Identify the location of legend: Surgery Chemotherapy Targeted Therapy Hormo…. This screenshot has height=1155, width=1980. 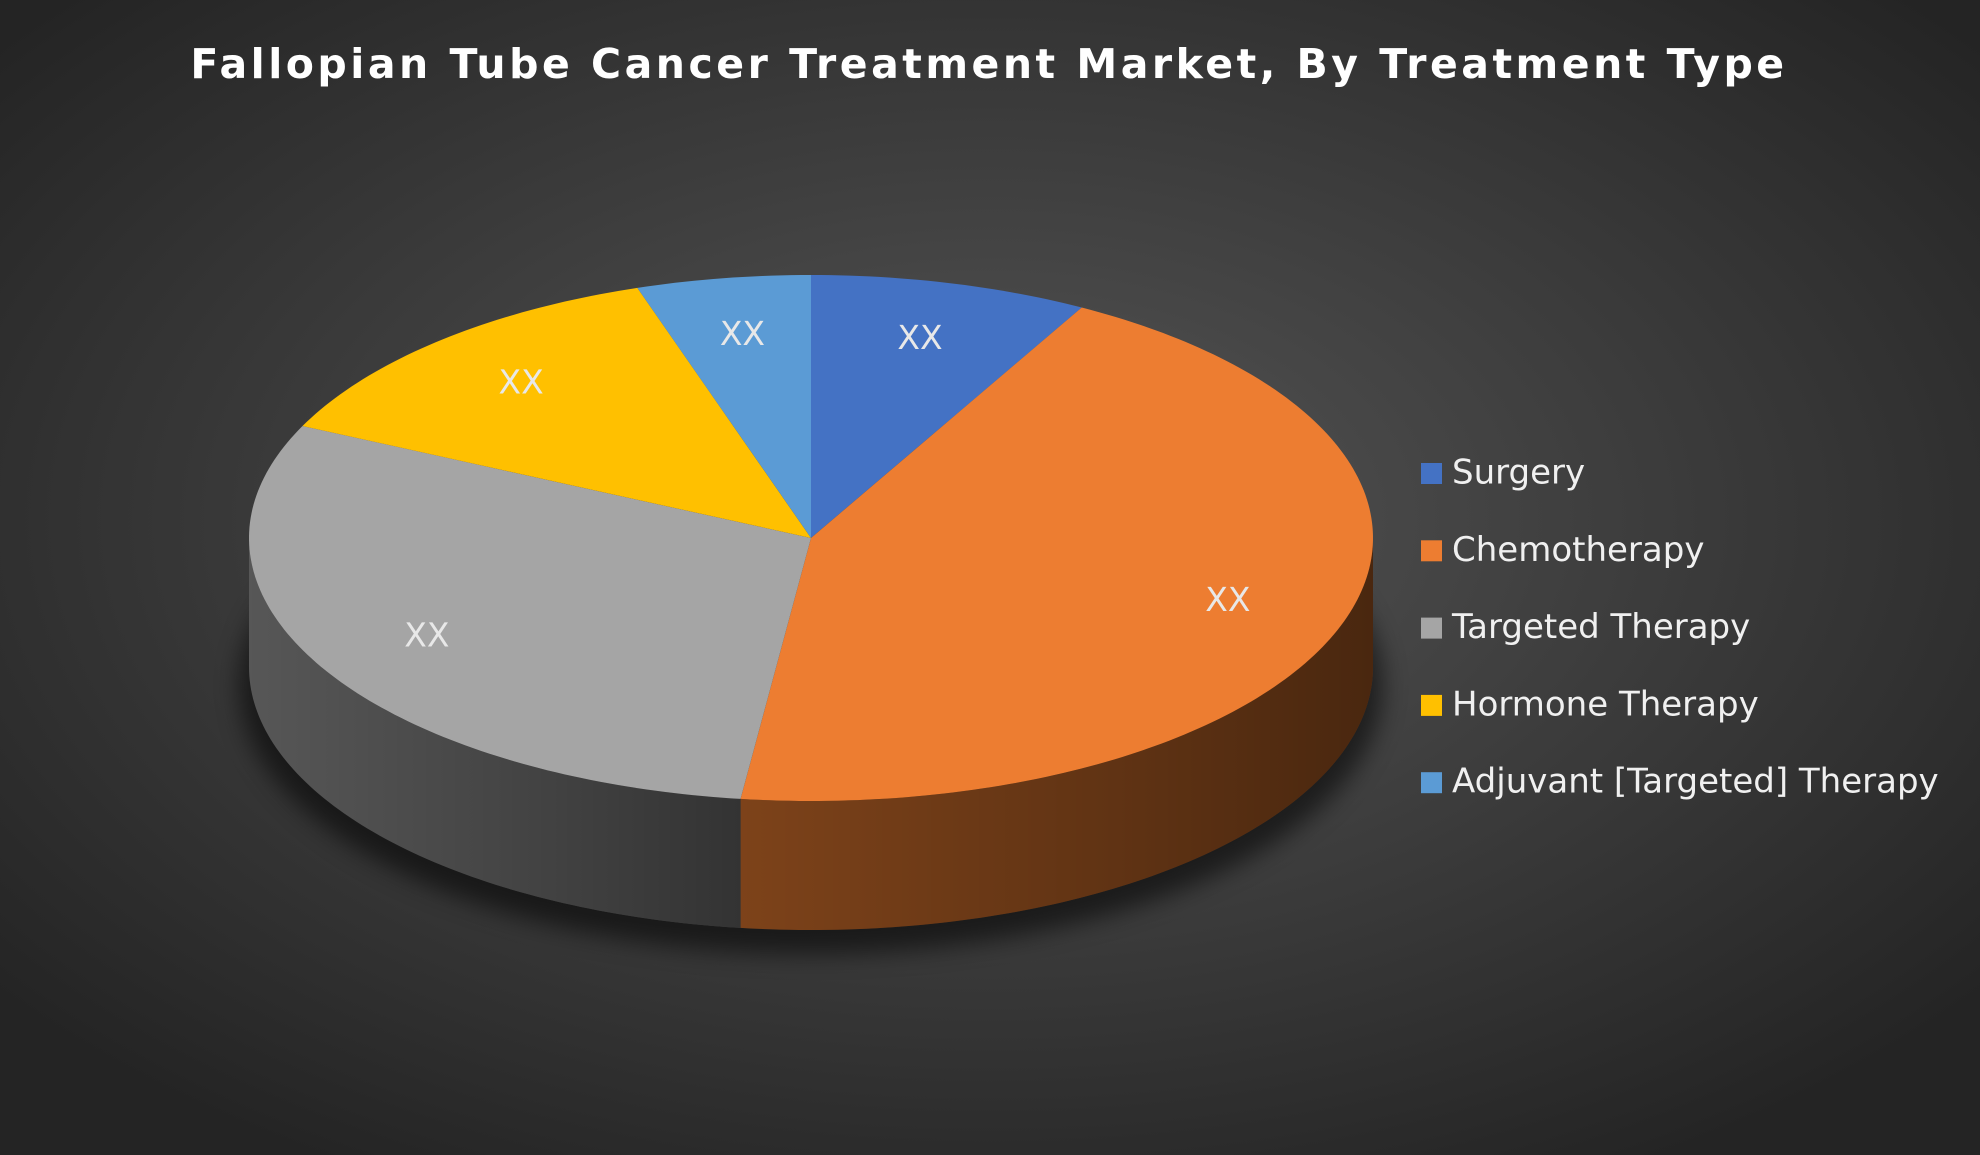
(1680, 627).